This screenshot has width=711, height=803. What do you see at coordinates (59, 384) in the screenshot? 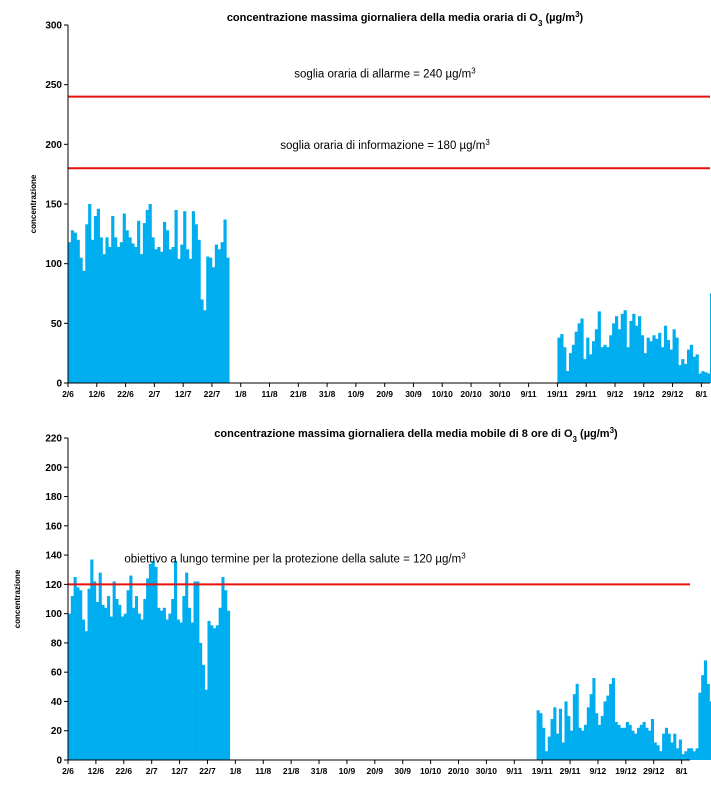
I see `y-tick-label: 0` at bounding box center [59, 384].